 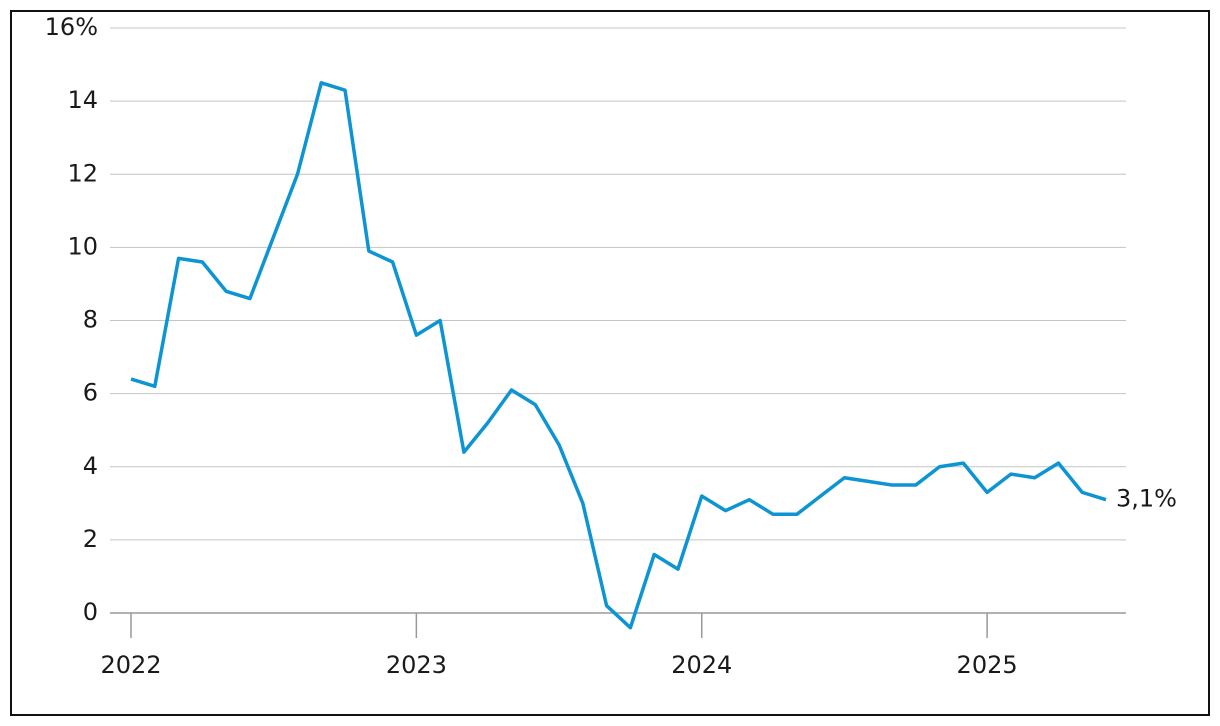 What do you see at coordinates (130, 665) in the screenshot?
I see `x-tick-label: 2022` at bounding box center [130, 665].